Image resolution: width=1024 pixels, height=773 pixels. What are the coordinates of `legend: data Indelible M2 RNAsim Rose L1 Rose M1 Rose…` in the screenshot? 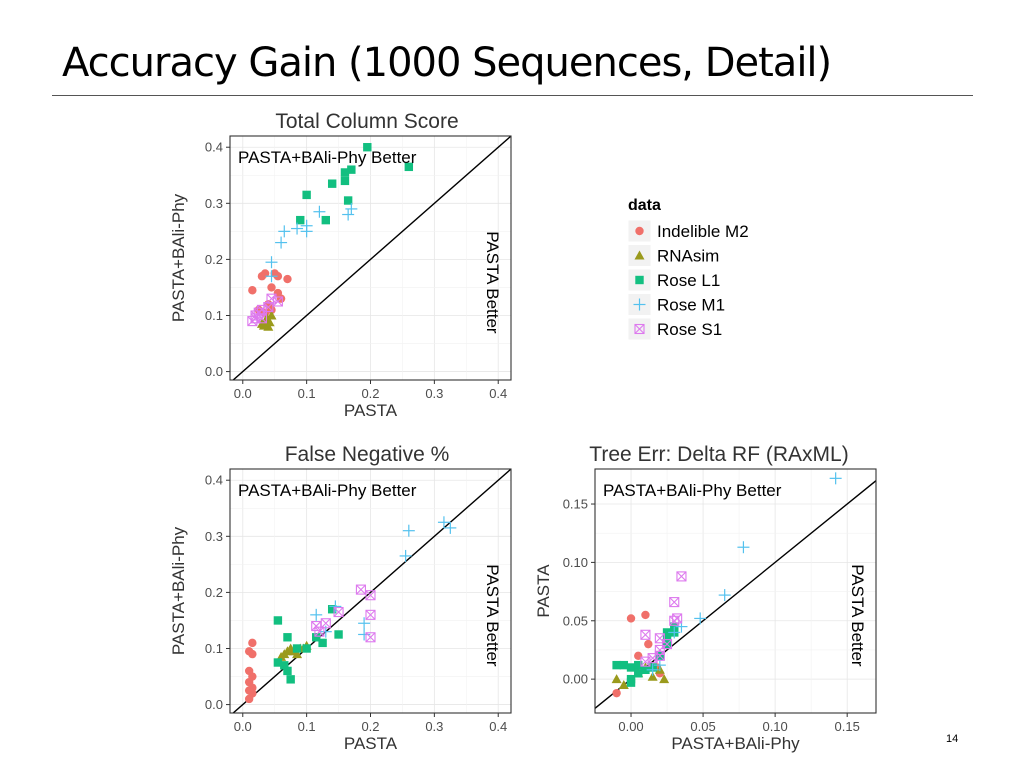 It's located at (699, 270).